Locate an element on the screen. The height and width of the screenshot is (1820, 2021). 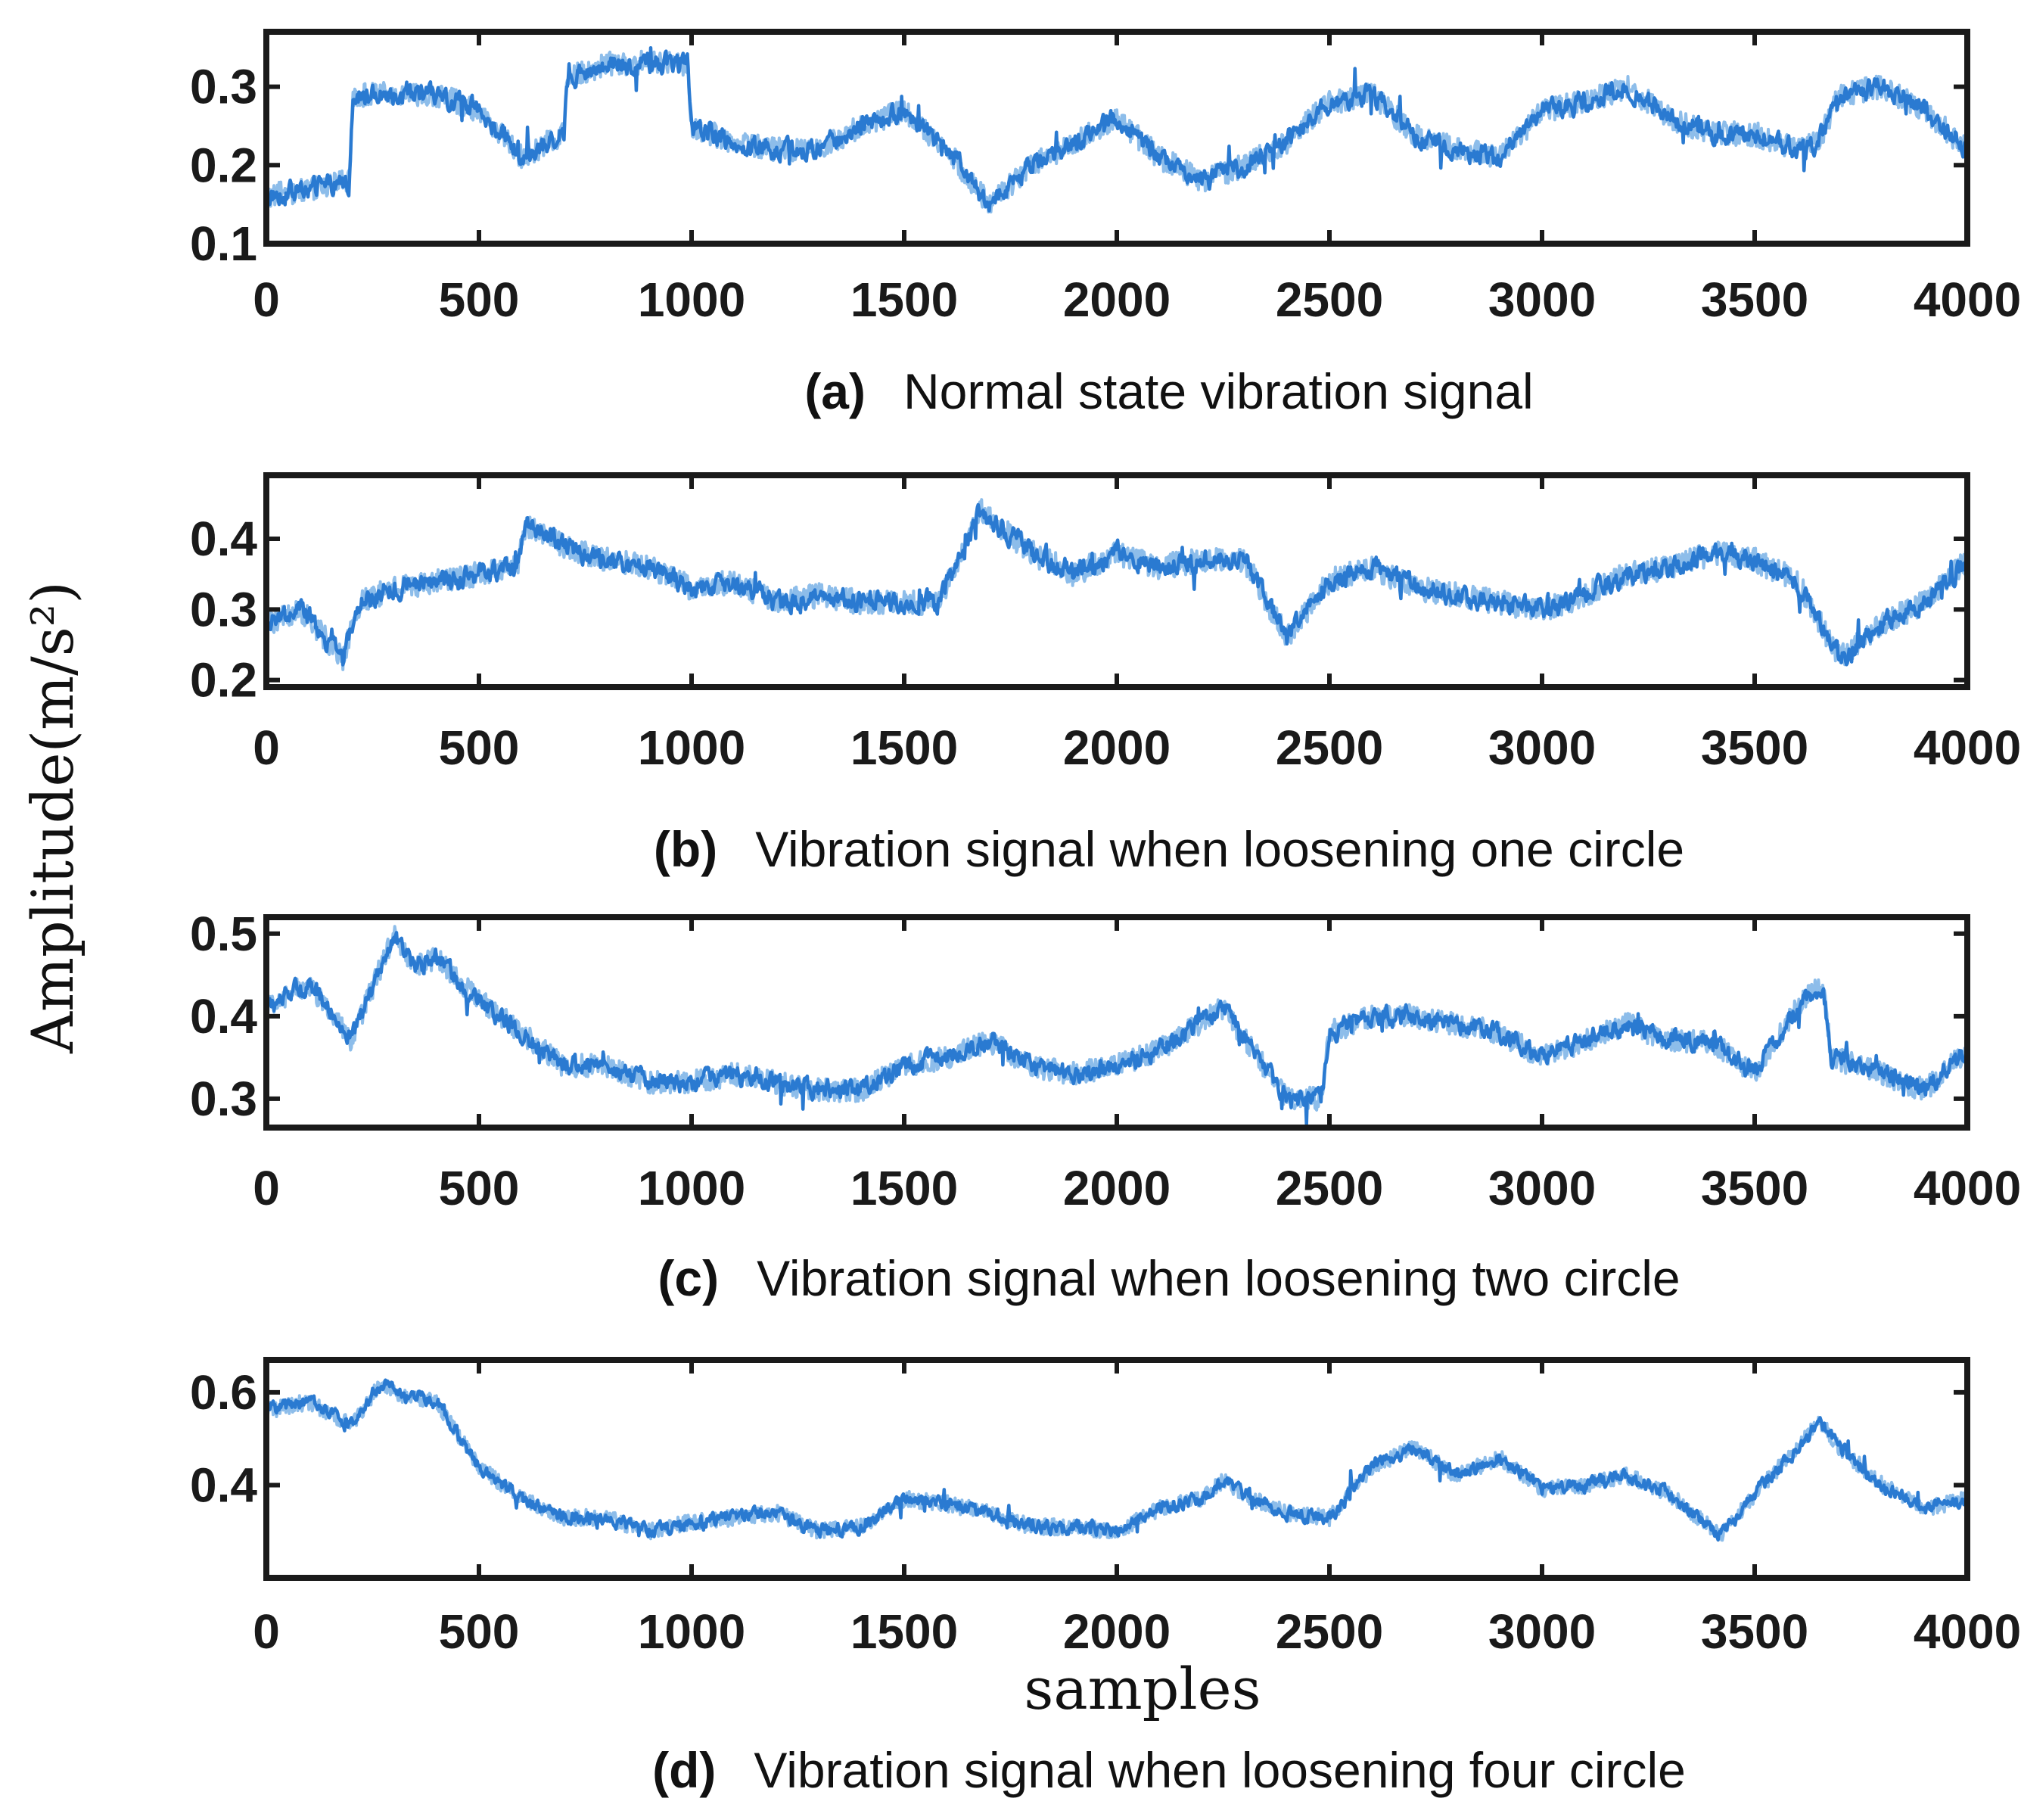
y-axis-label: Amplitude(m/s²) is located at coordinates (52, 817).